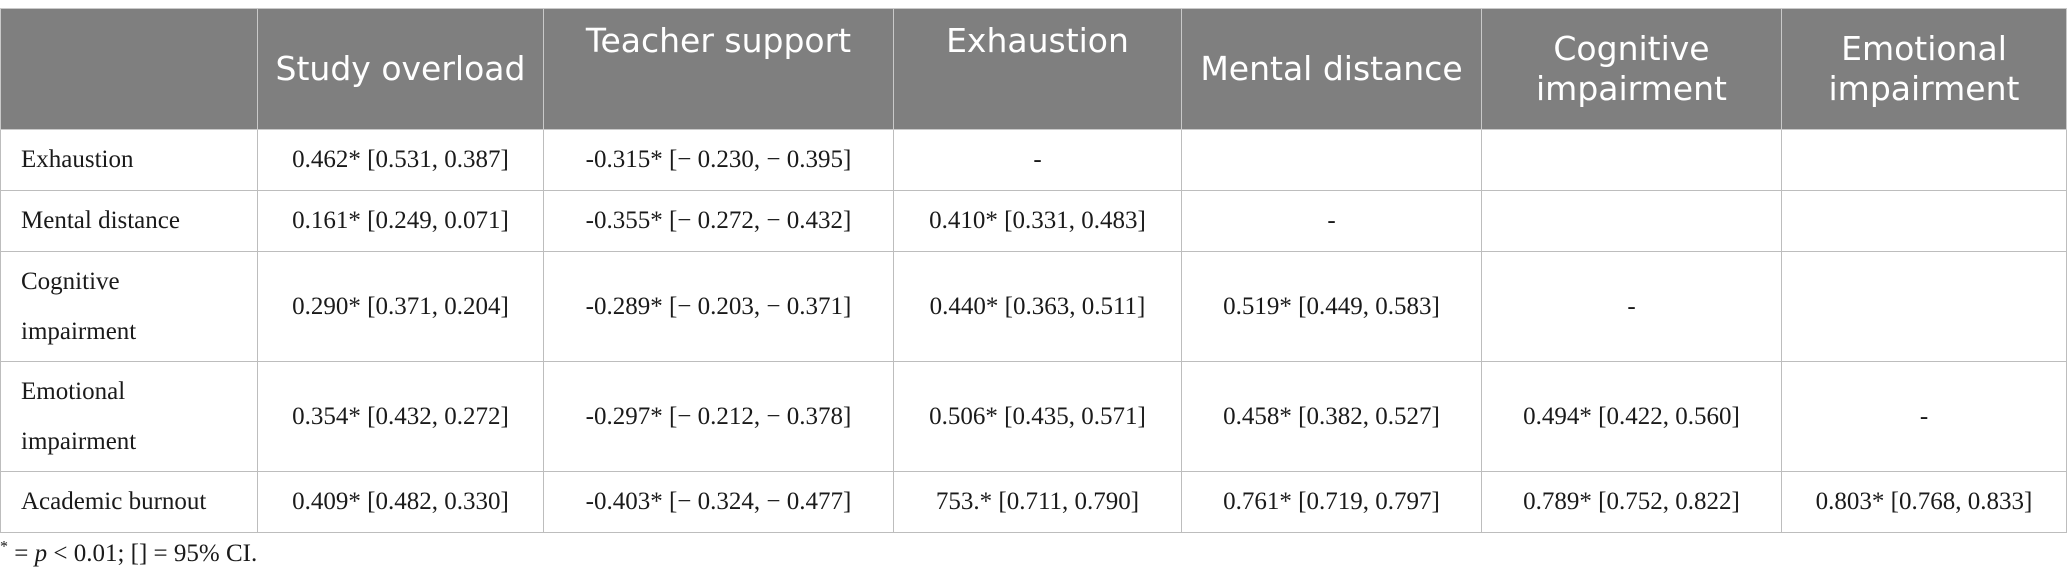 The width and height of the screenshot is (2068, 586). Describe the element at coordinates (718, 416) in the screenshot. I see `table-cell: -0.297* [− 0.212, − 0.378]` at that location.